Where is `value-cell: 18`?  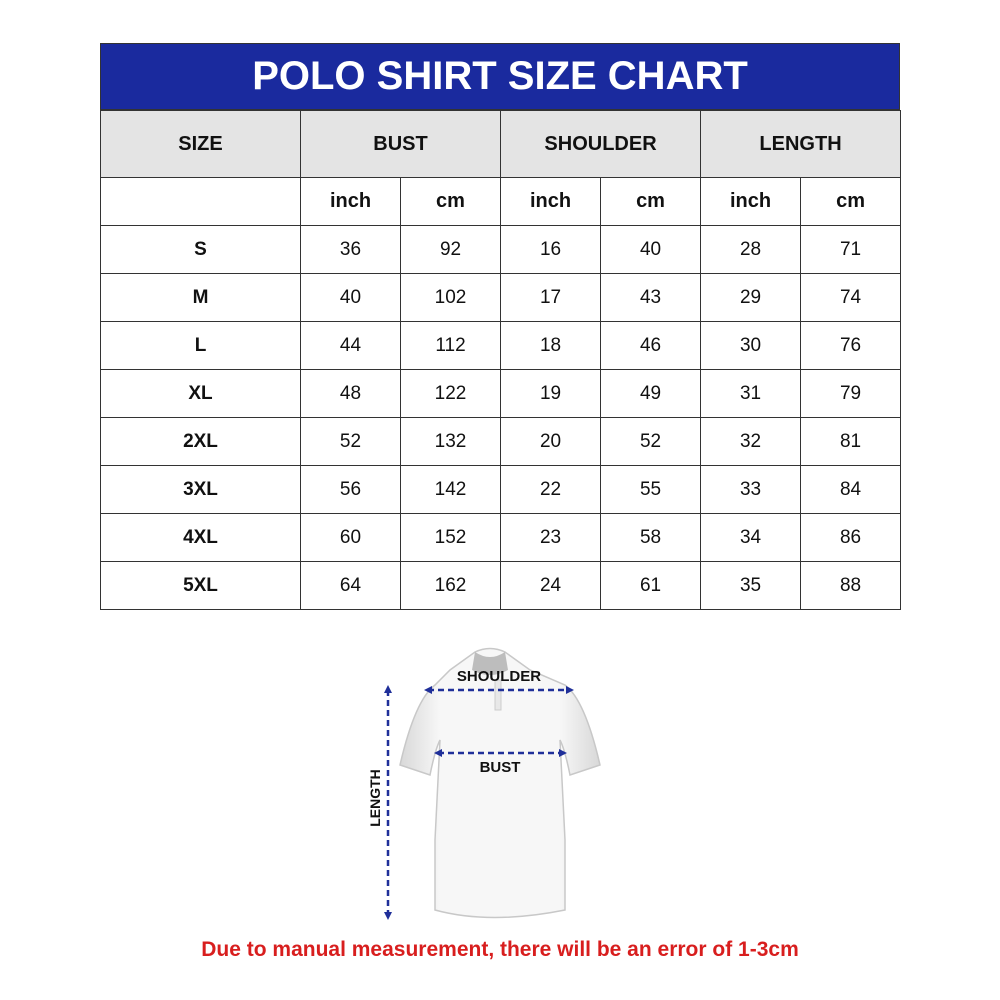 value-cell: 18 is located at coordinates (551, 345).